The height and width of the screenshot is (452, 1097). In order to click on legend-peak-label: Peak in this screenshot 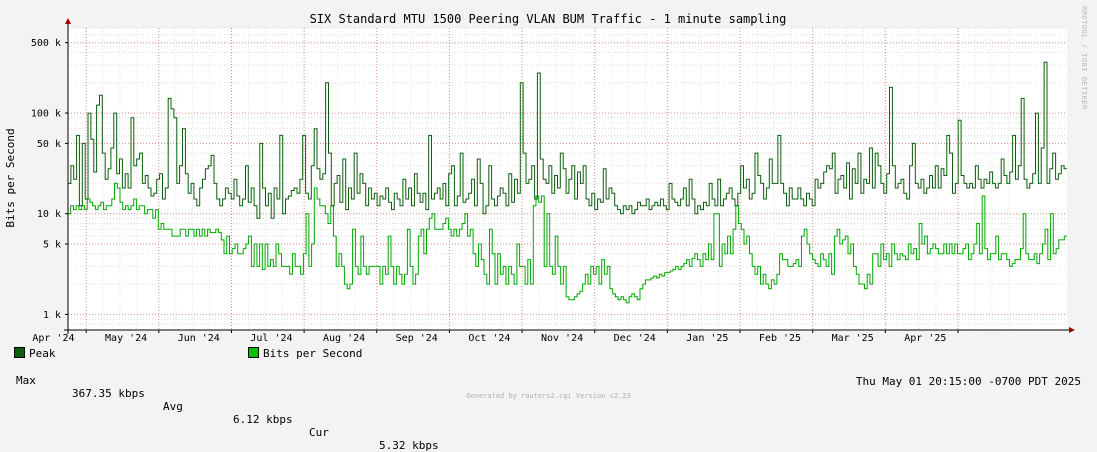, I will do `click(42, 353)`.